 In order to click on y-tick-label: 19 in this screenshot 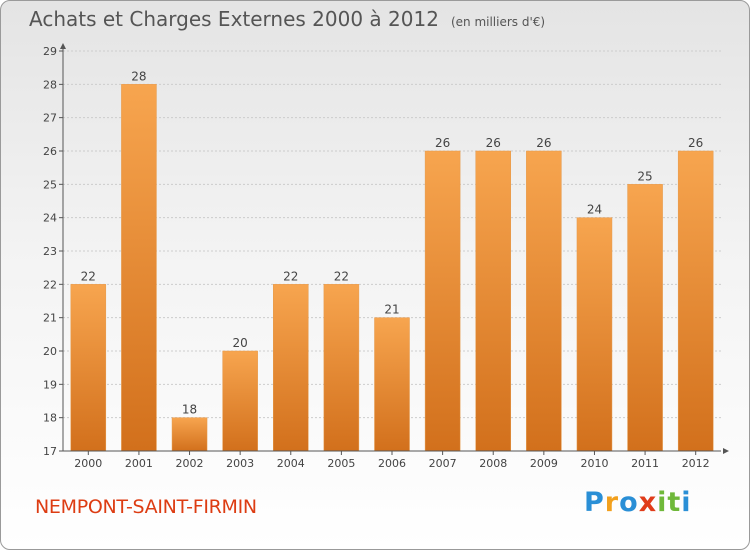, I will do `click(50, 384)`.